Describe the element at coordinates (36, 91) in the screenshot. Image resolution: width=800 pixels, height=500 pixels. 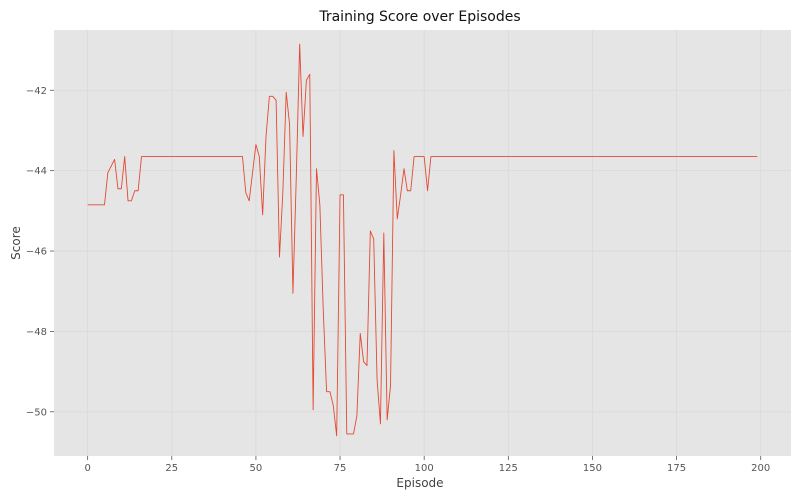
I see `y-tick-label: −42` at that location.